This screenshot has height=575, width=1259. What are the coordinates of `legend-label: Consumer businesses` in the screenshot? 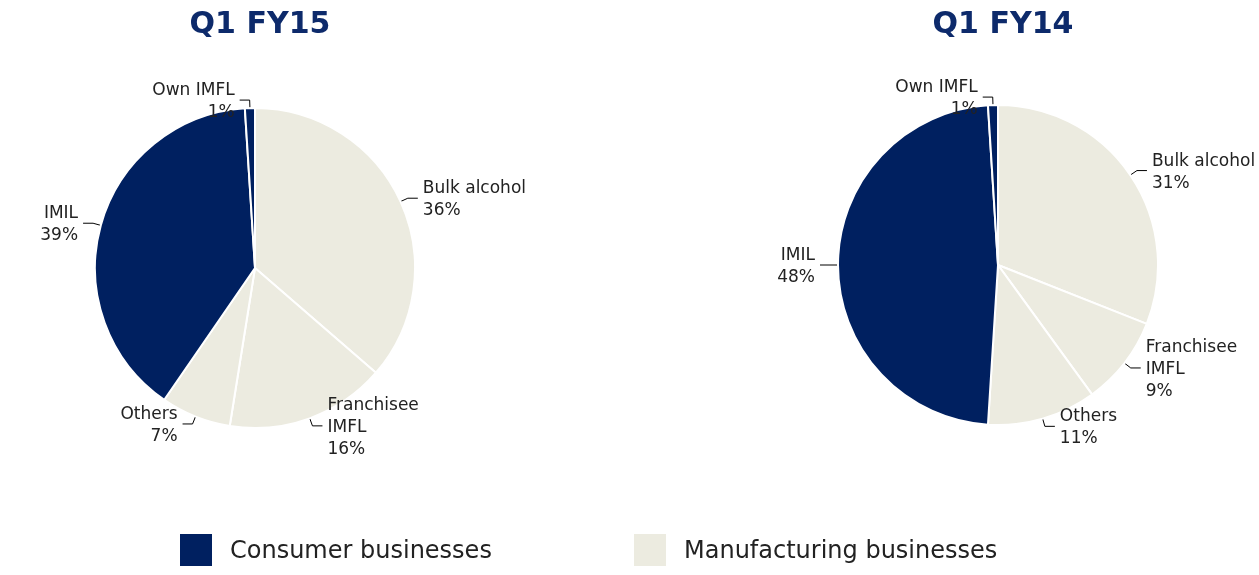 It's located at (361, 550).